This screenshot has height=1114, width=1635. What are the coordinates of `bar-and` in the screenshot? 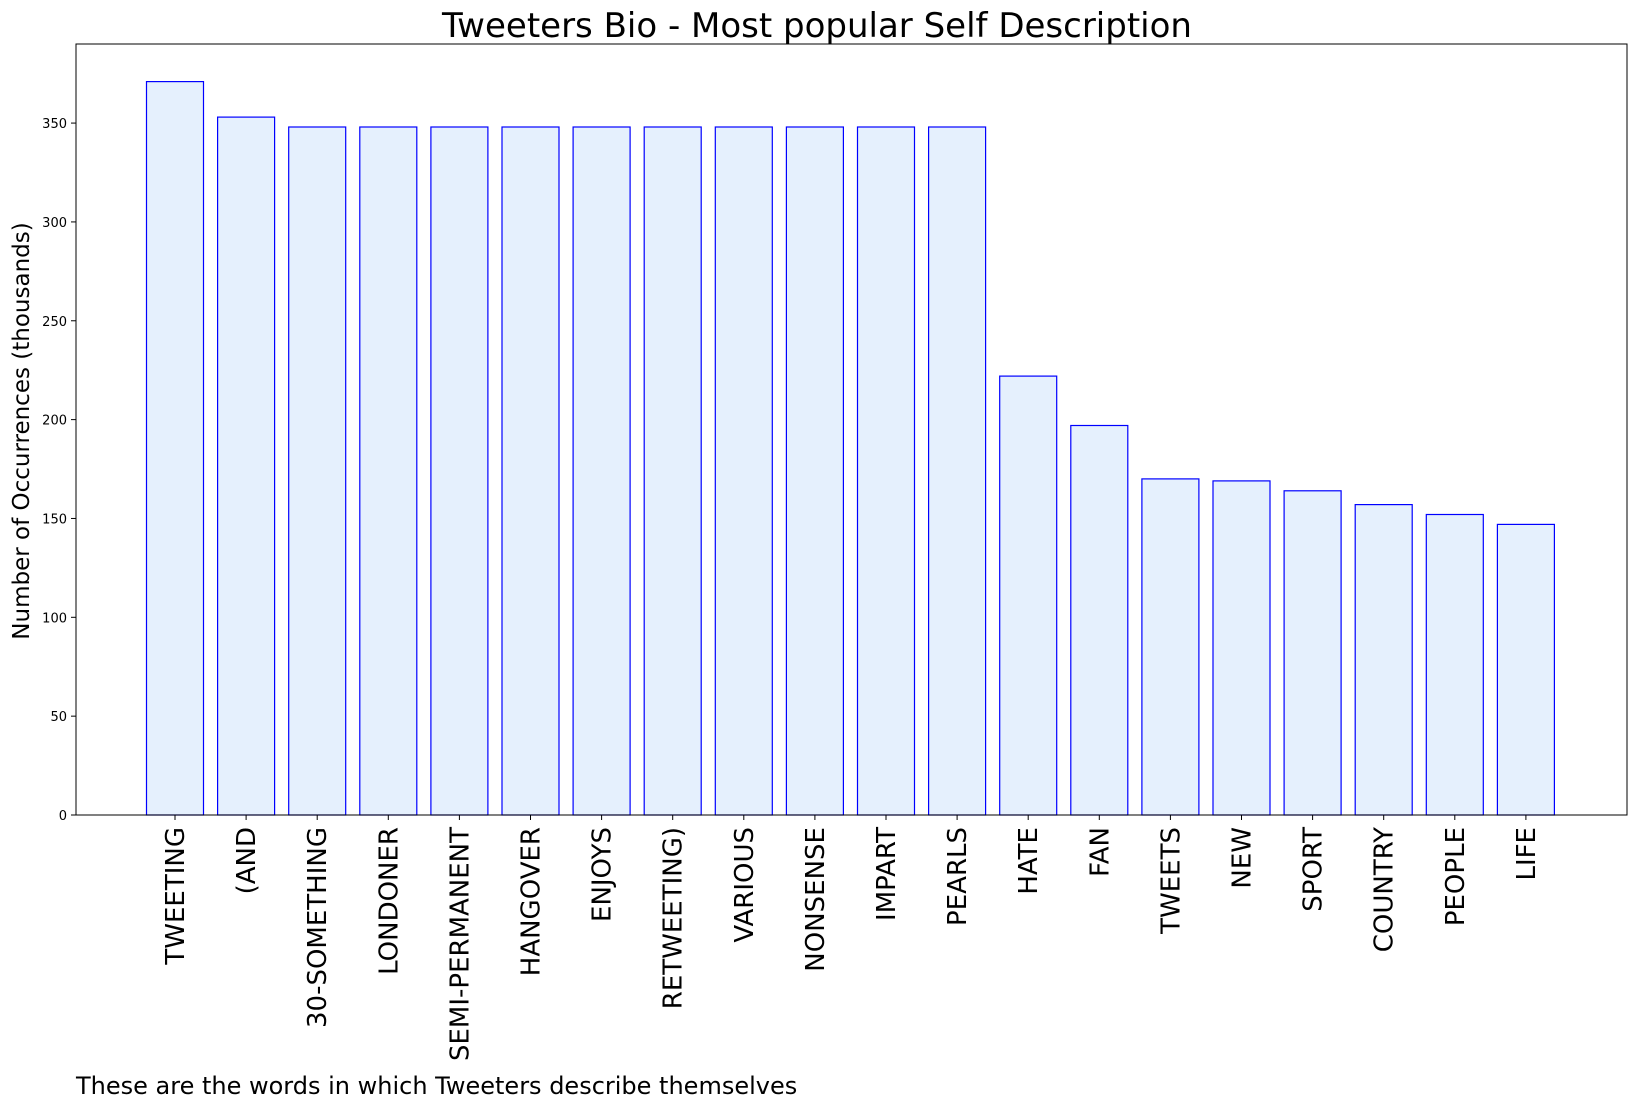 It's located at (246, 466).